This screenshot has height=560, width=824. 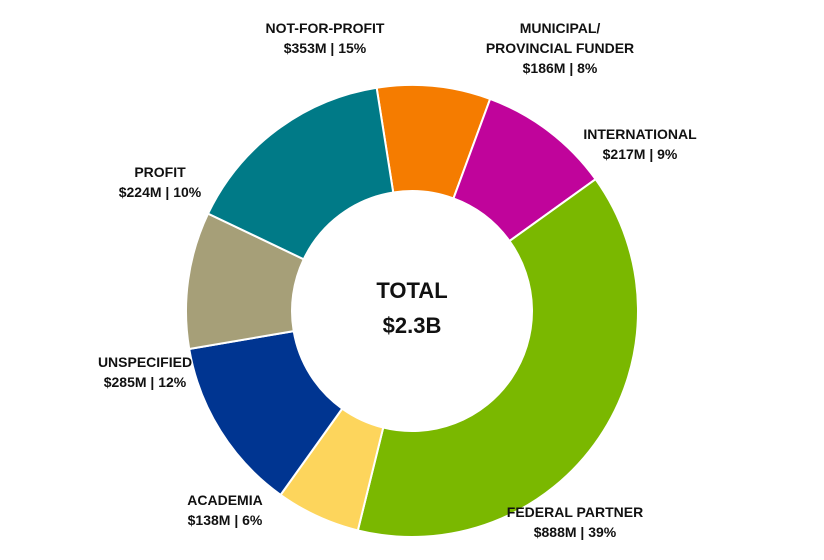 What do you see at coordinates (640, 144) in the screenshot?
I see `slice-label-international: INTERNATIONAL $217M | 9%` at bounding box center [640, 144].